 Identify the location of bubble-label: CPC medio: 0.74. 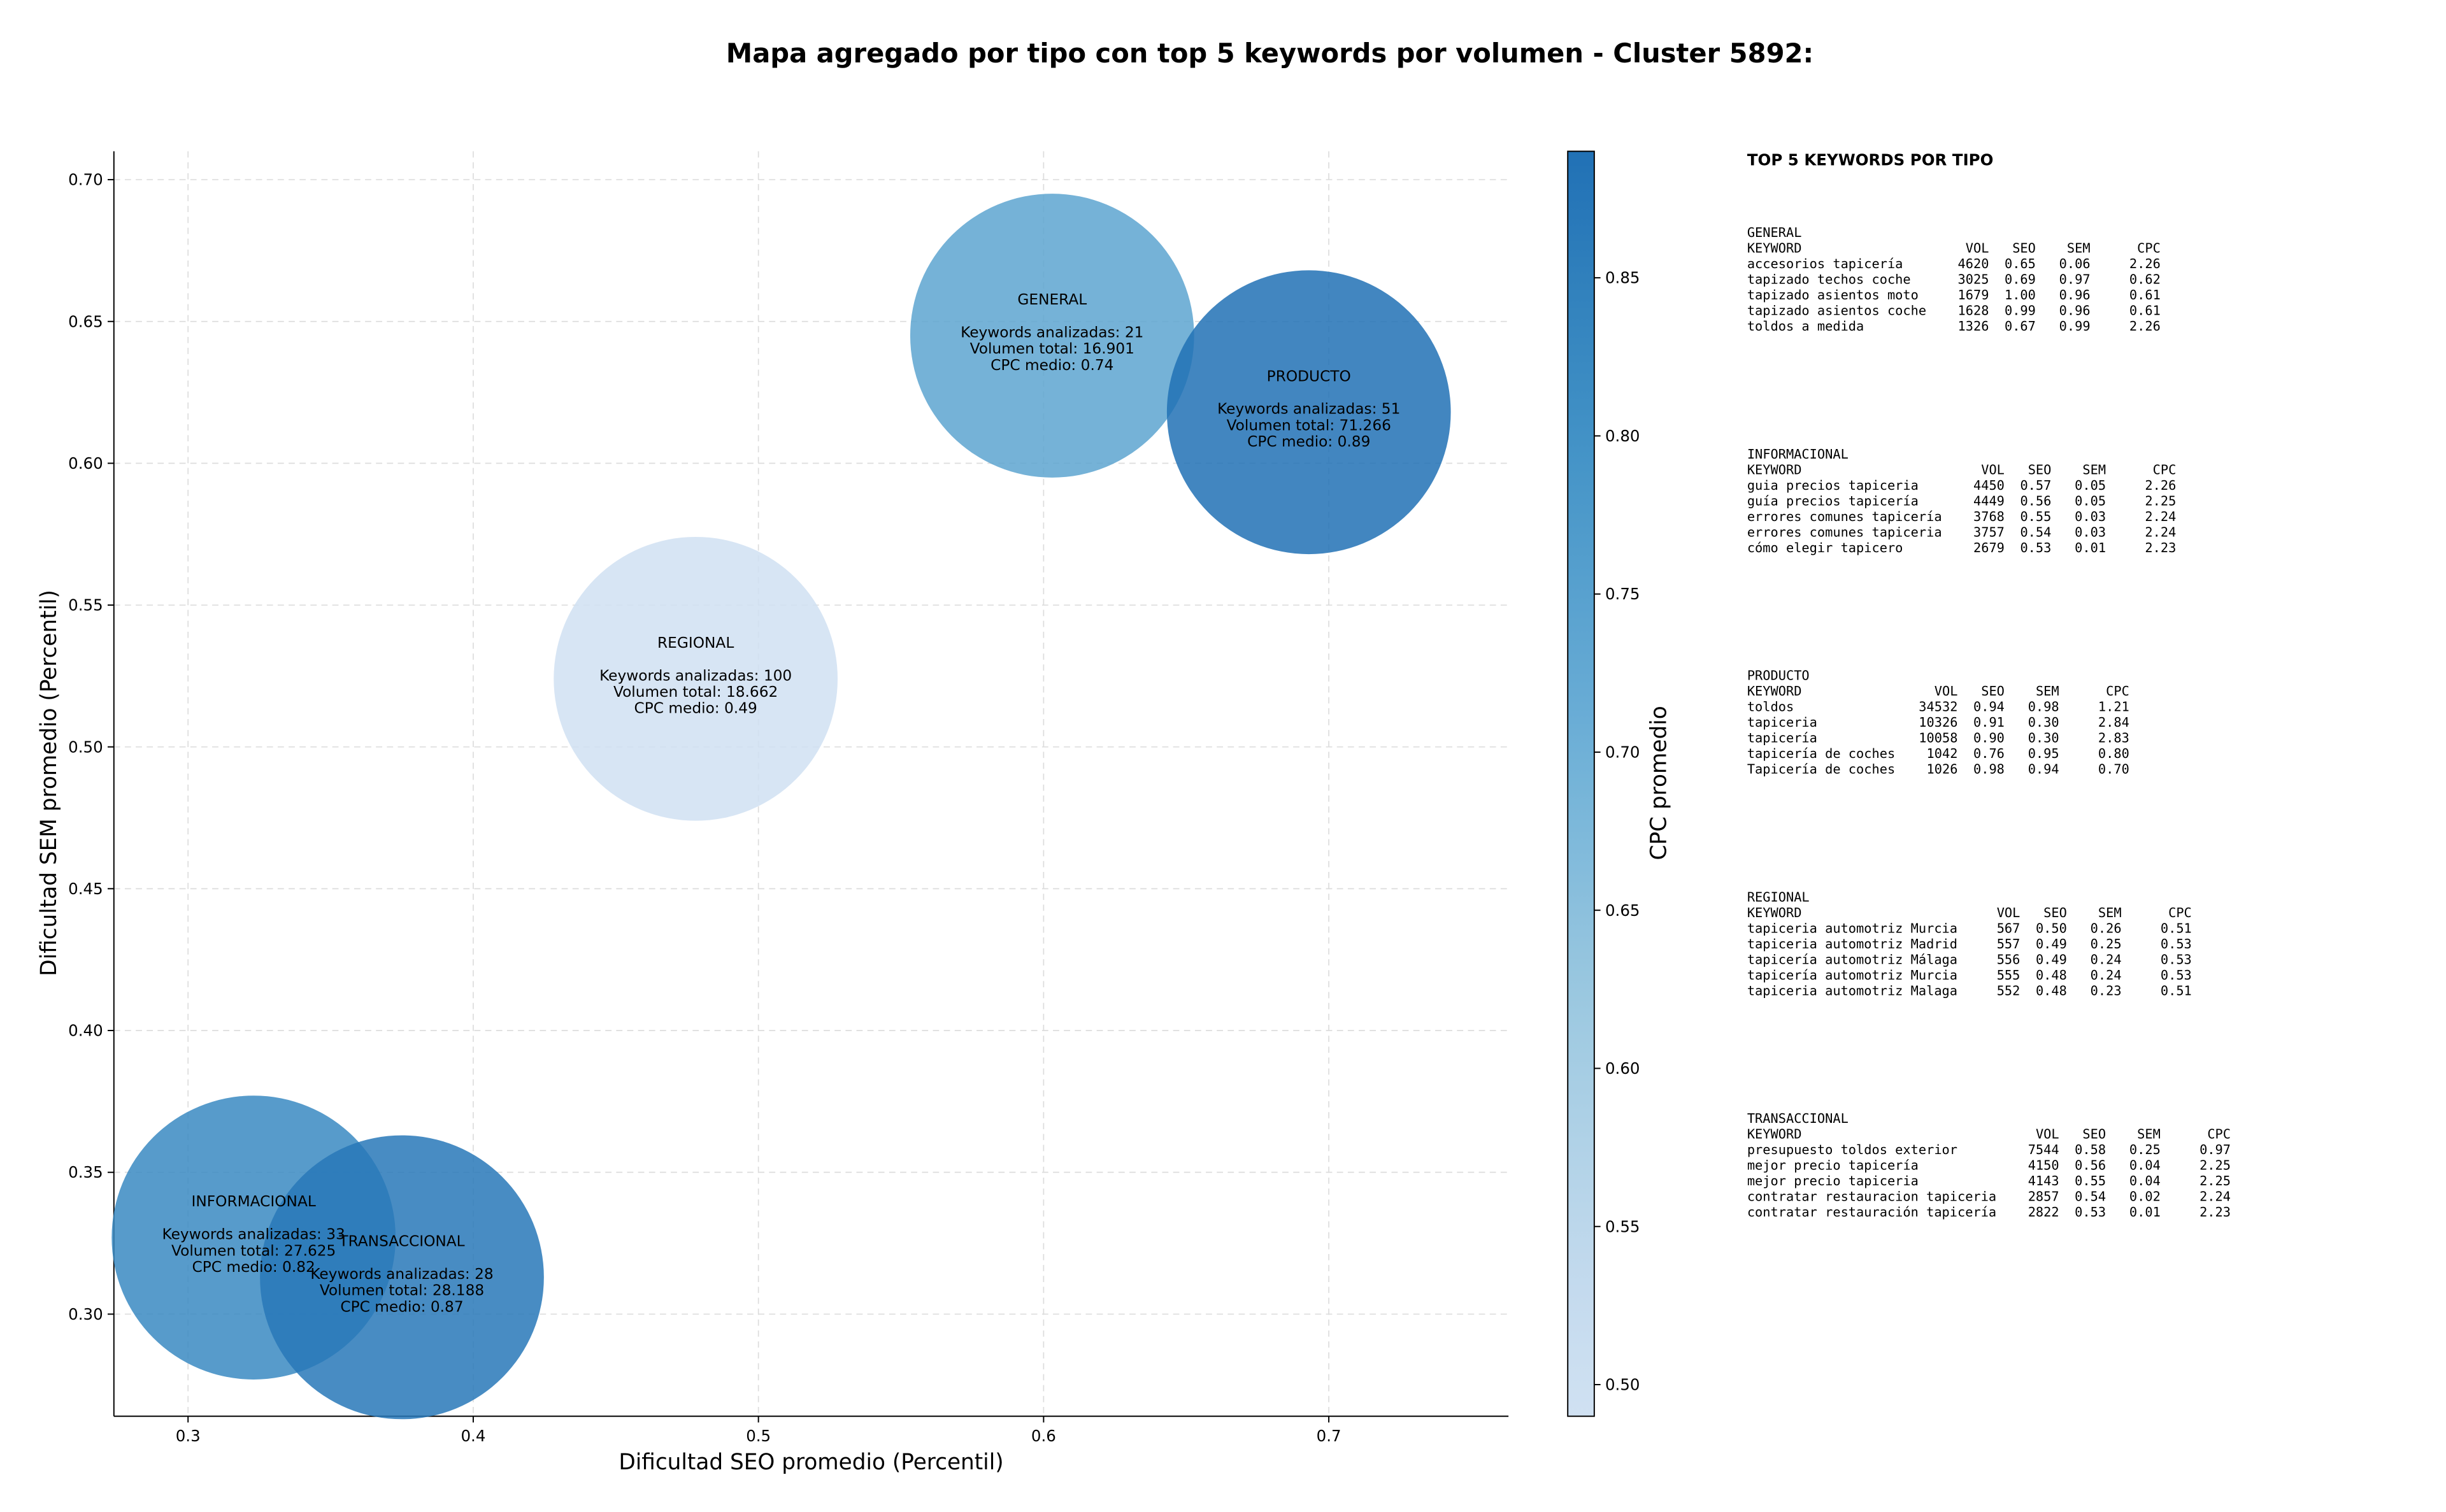
(1052, 365).